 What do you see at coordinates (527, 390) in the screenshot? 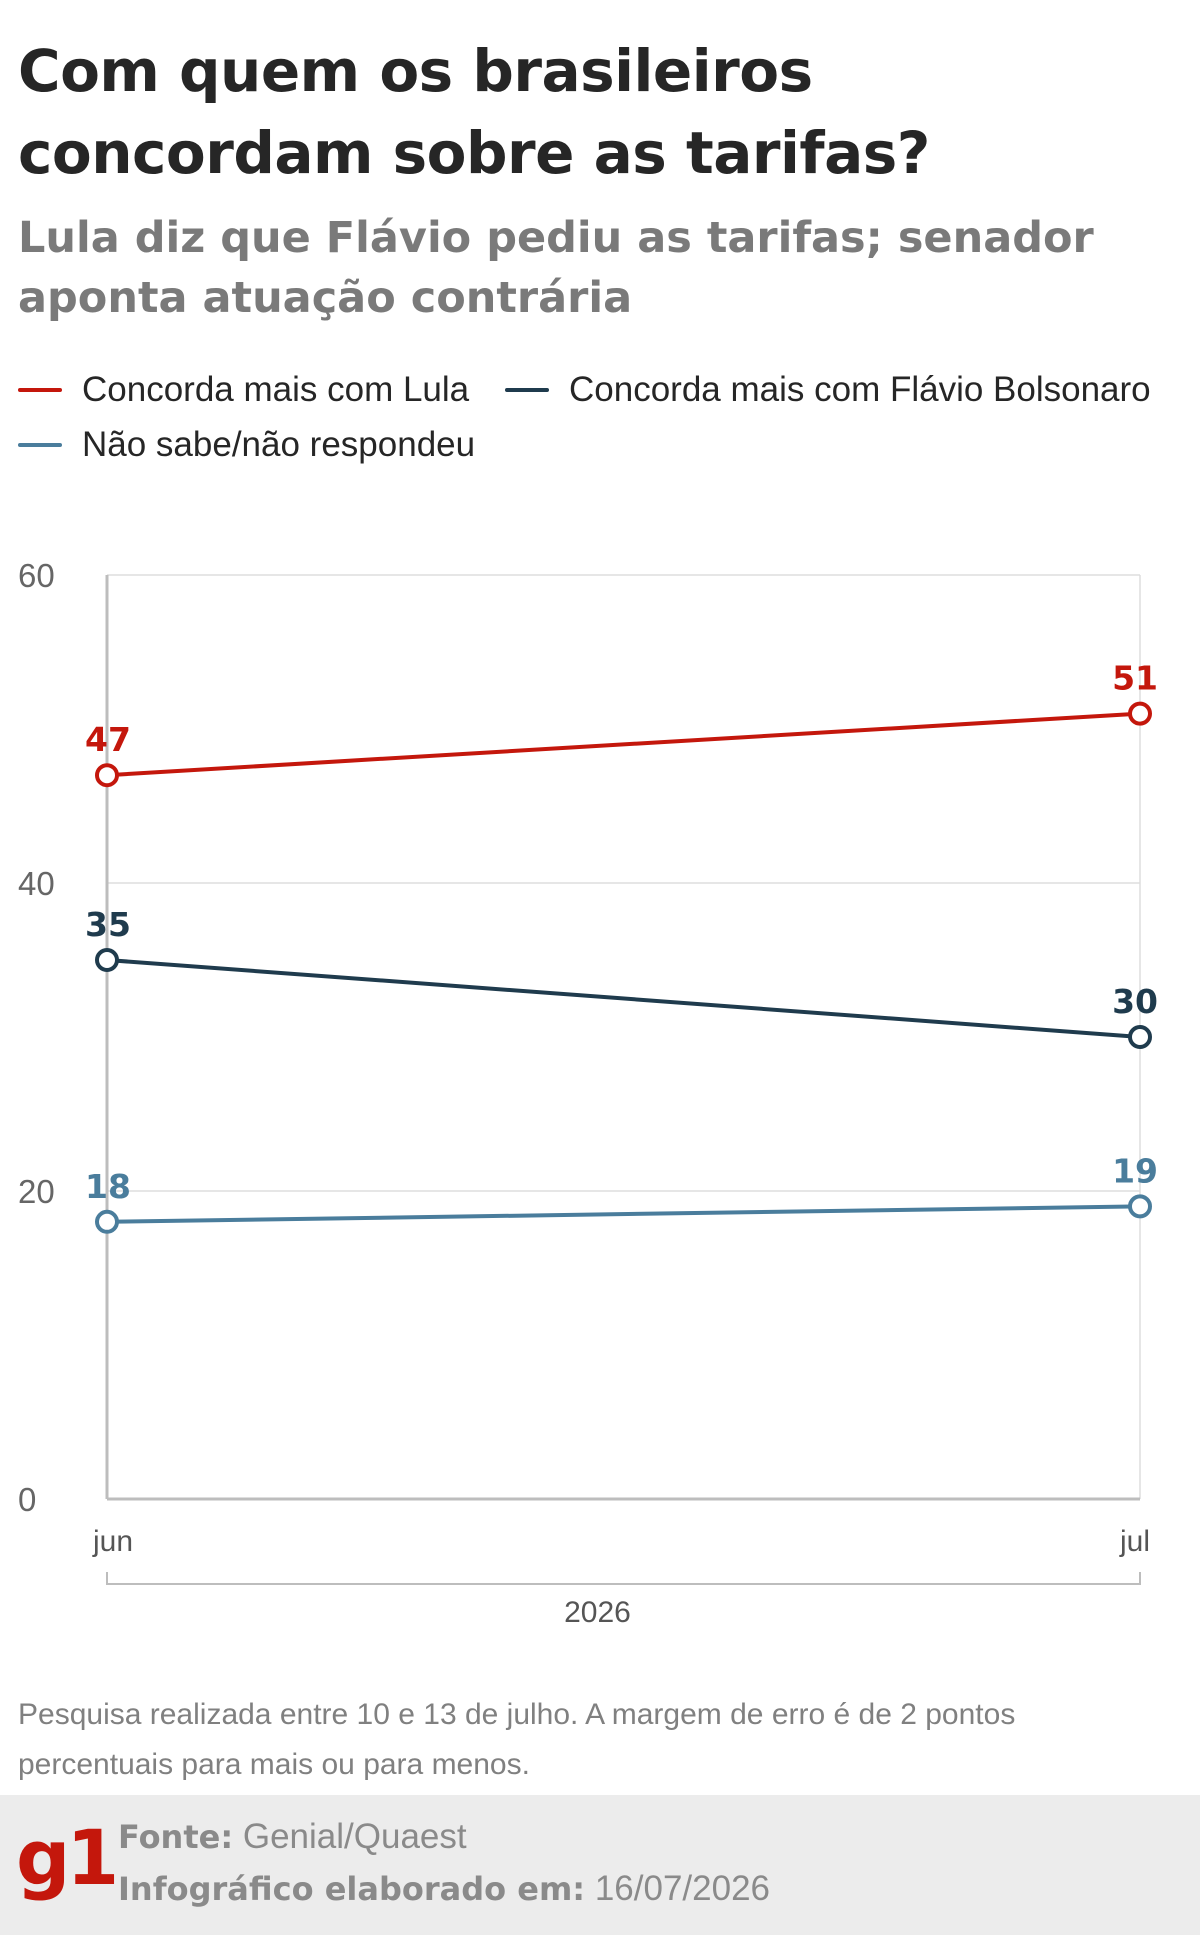
I see `legend-swatch-flavio` at bounding box center [527, 390].